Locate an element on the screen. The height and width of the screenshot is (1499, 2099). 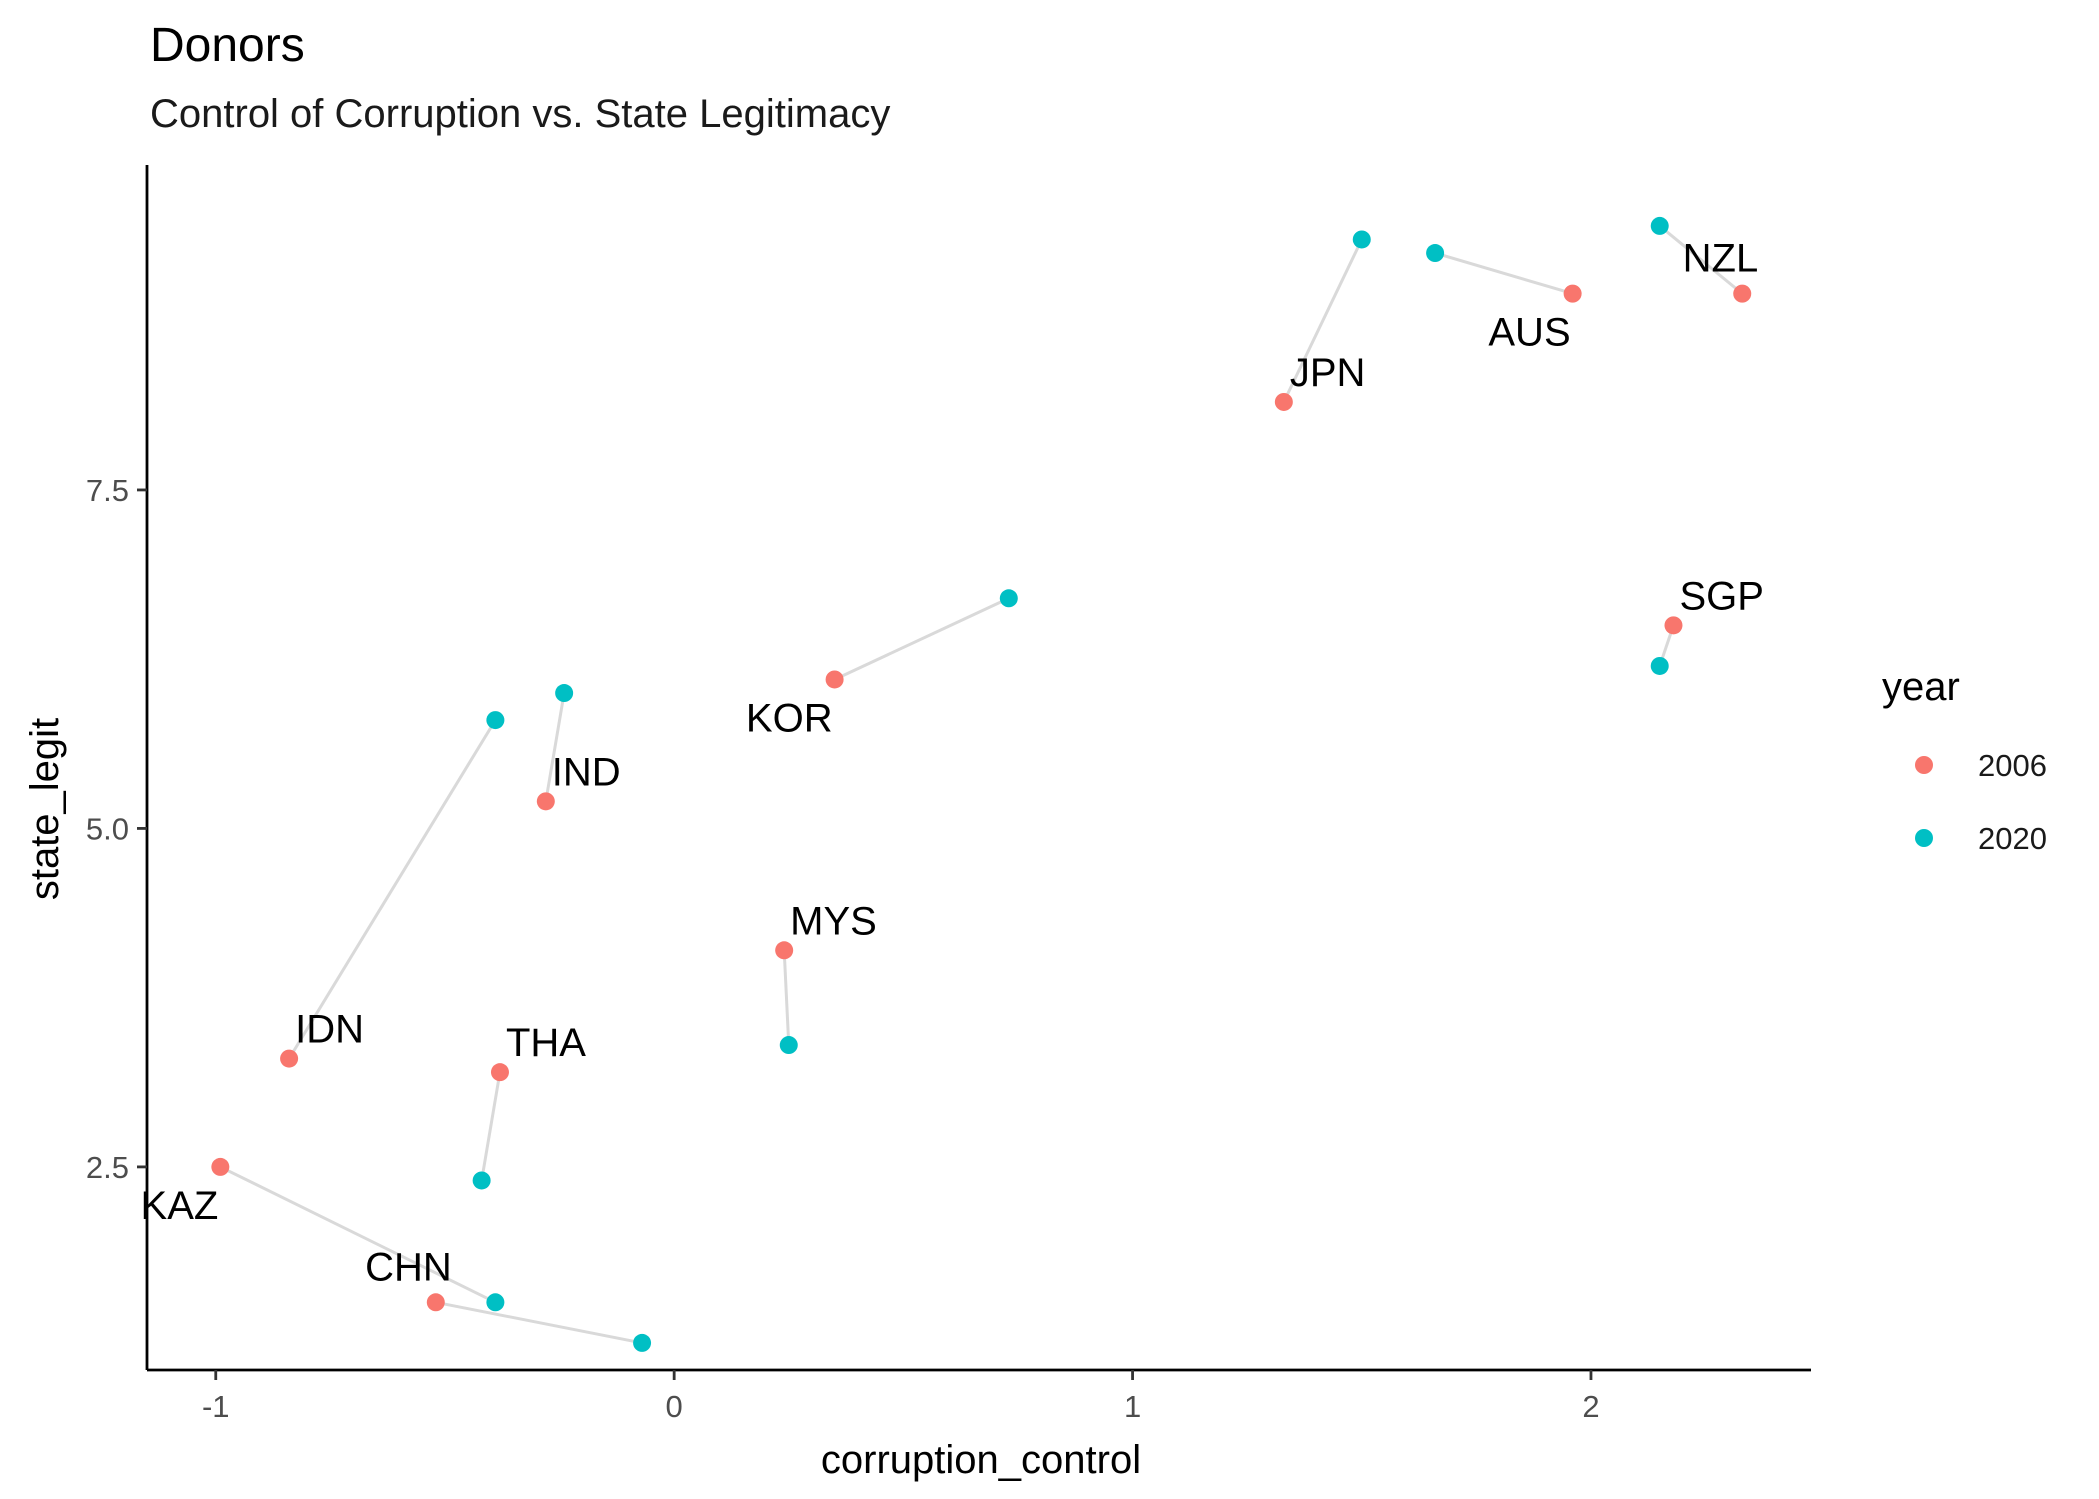
point-kor-2020 is located at coordinates (1008, 598).